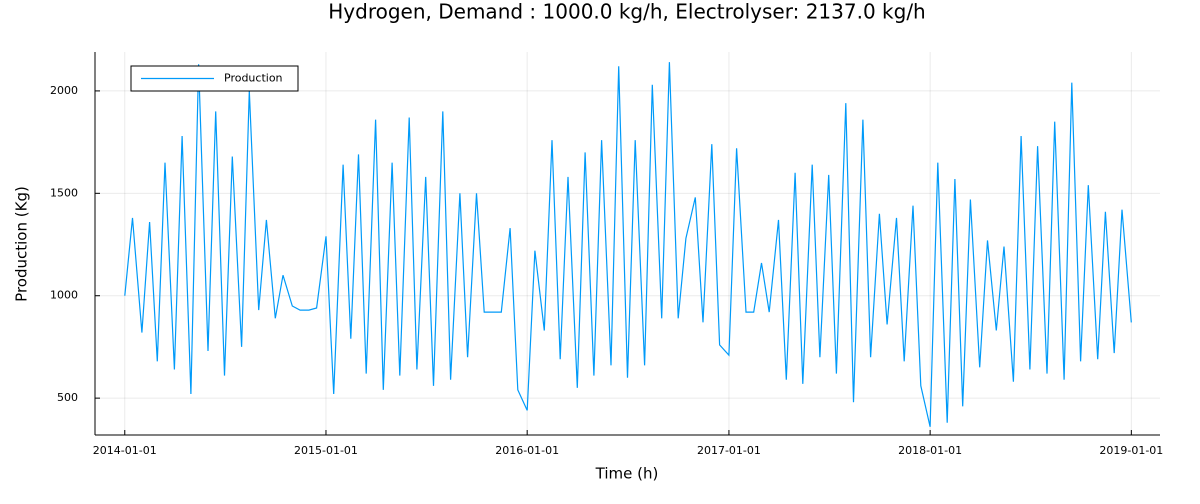 This screenshot has height=504, width=1200. I want to click on x-tick-label: 2019-01-01, so click(1131, 450).